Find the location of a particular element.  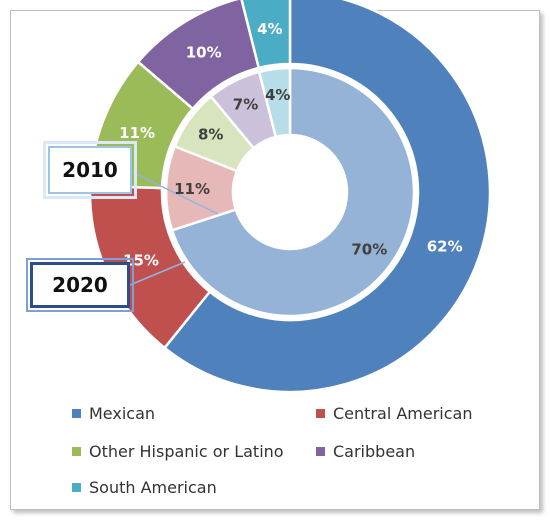

legend-label-caribbean: Caribbean is located at coordinates (374, 451).